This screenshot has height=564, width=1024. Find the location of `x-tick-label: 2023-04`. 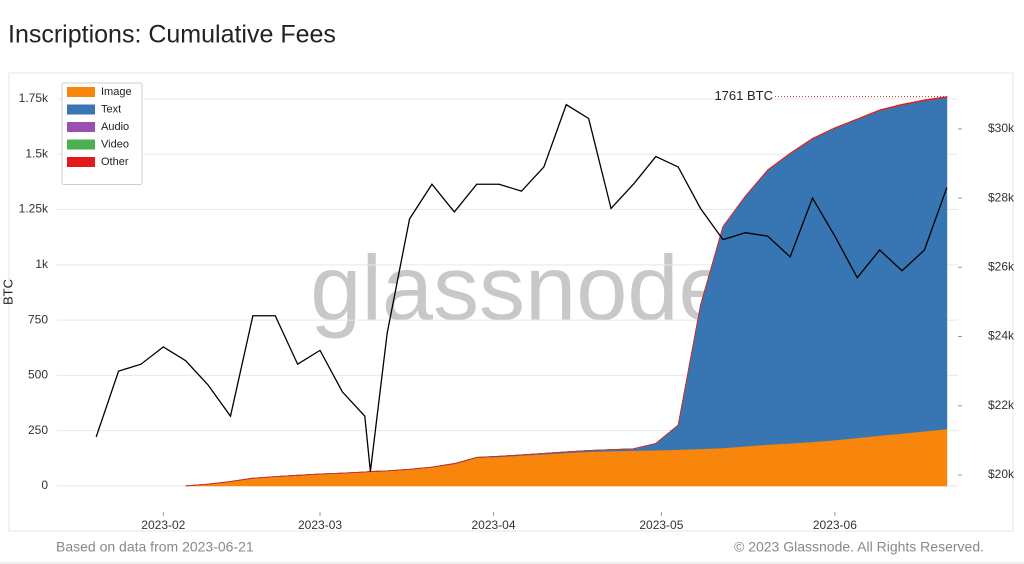

x-tick-label: 2023-04 is located at coordinates (493, 525).